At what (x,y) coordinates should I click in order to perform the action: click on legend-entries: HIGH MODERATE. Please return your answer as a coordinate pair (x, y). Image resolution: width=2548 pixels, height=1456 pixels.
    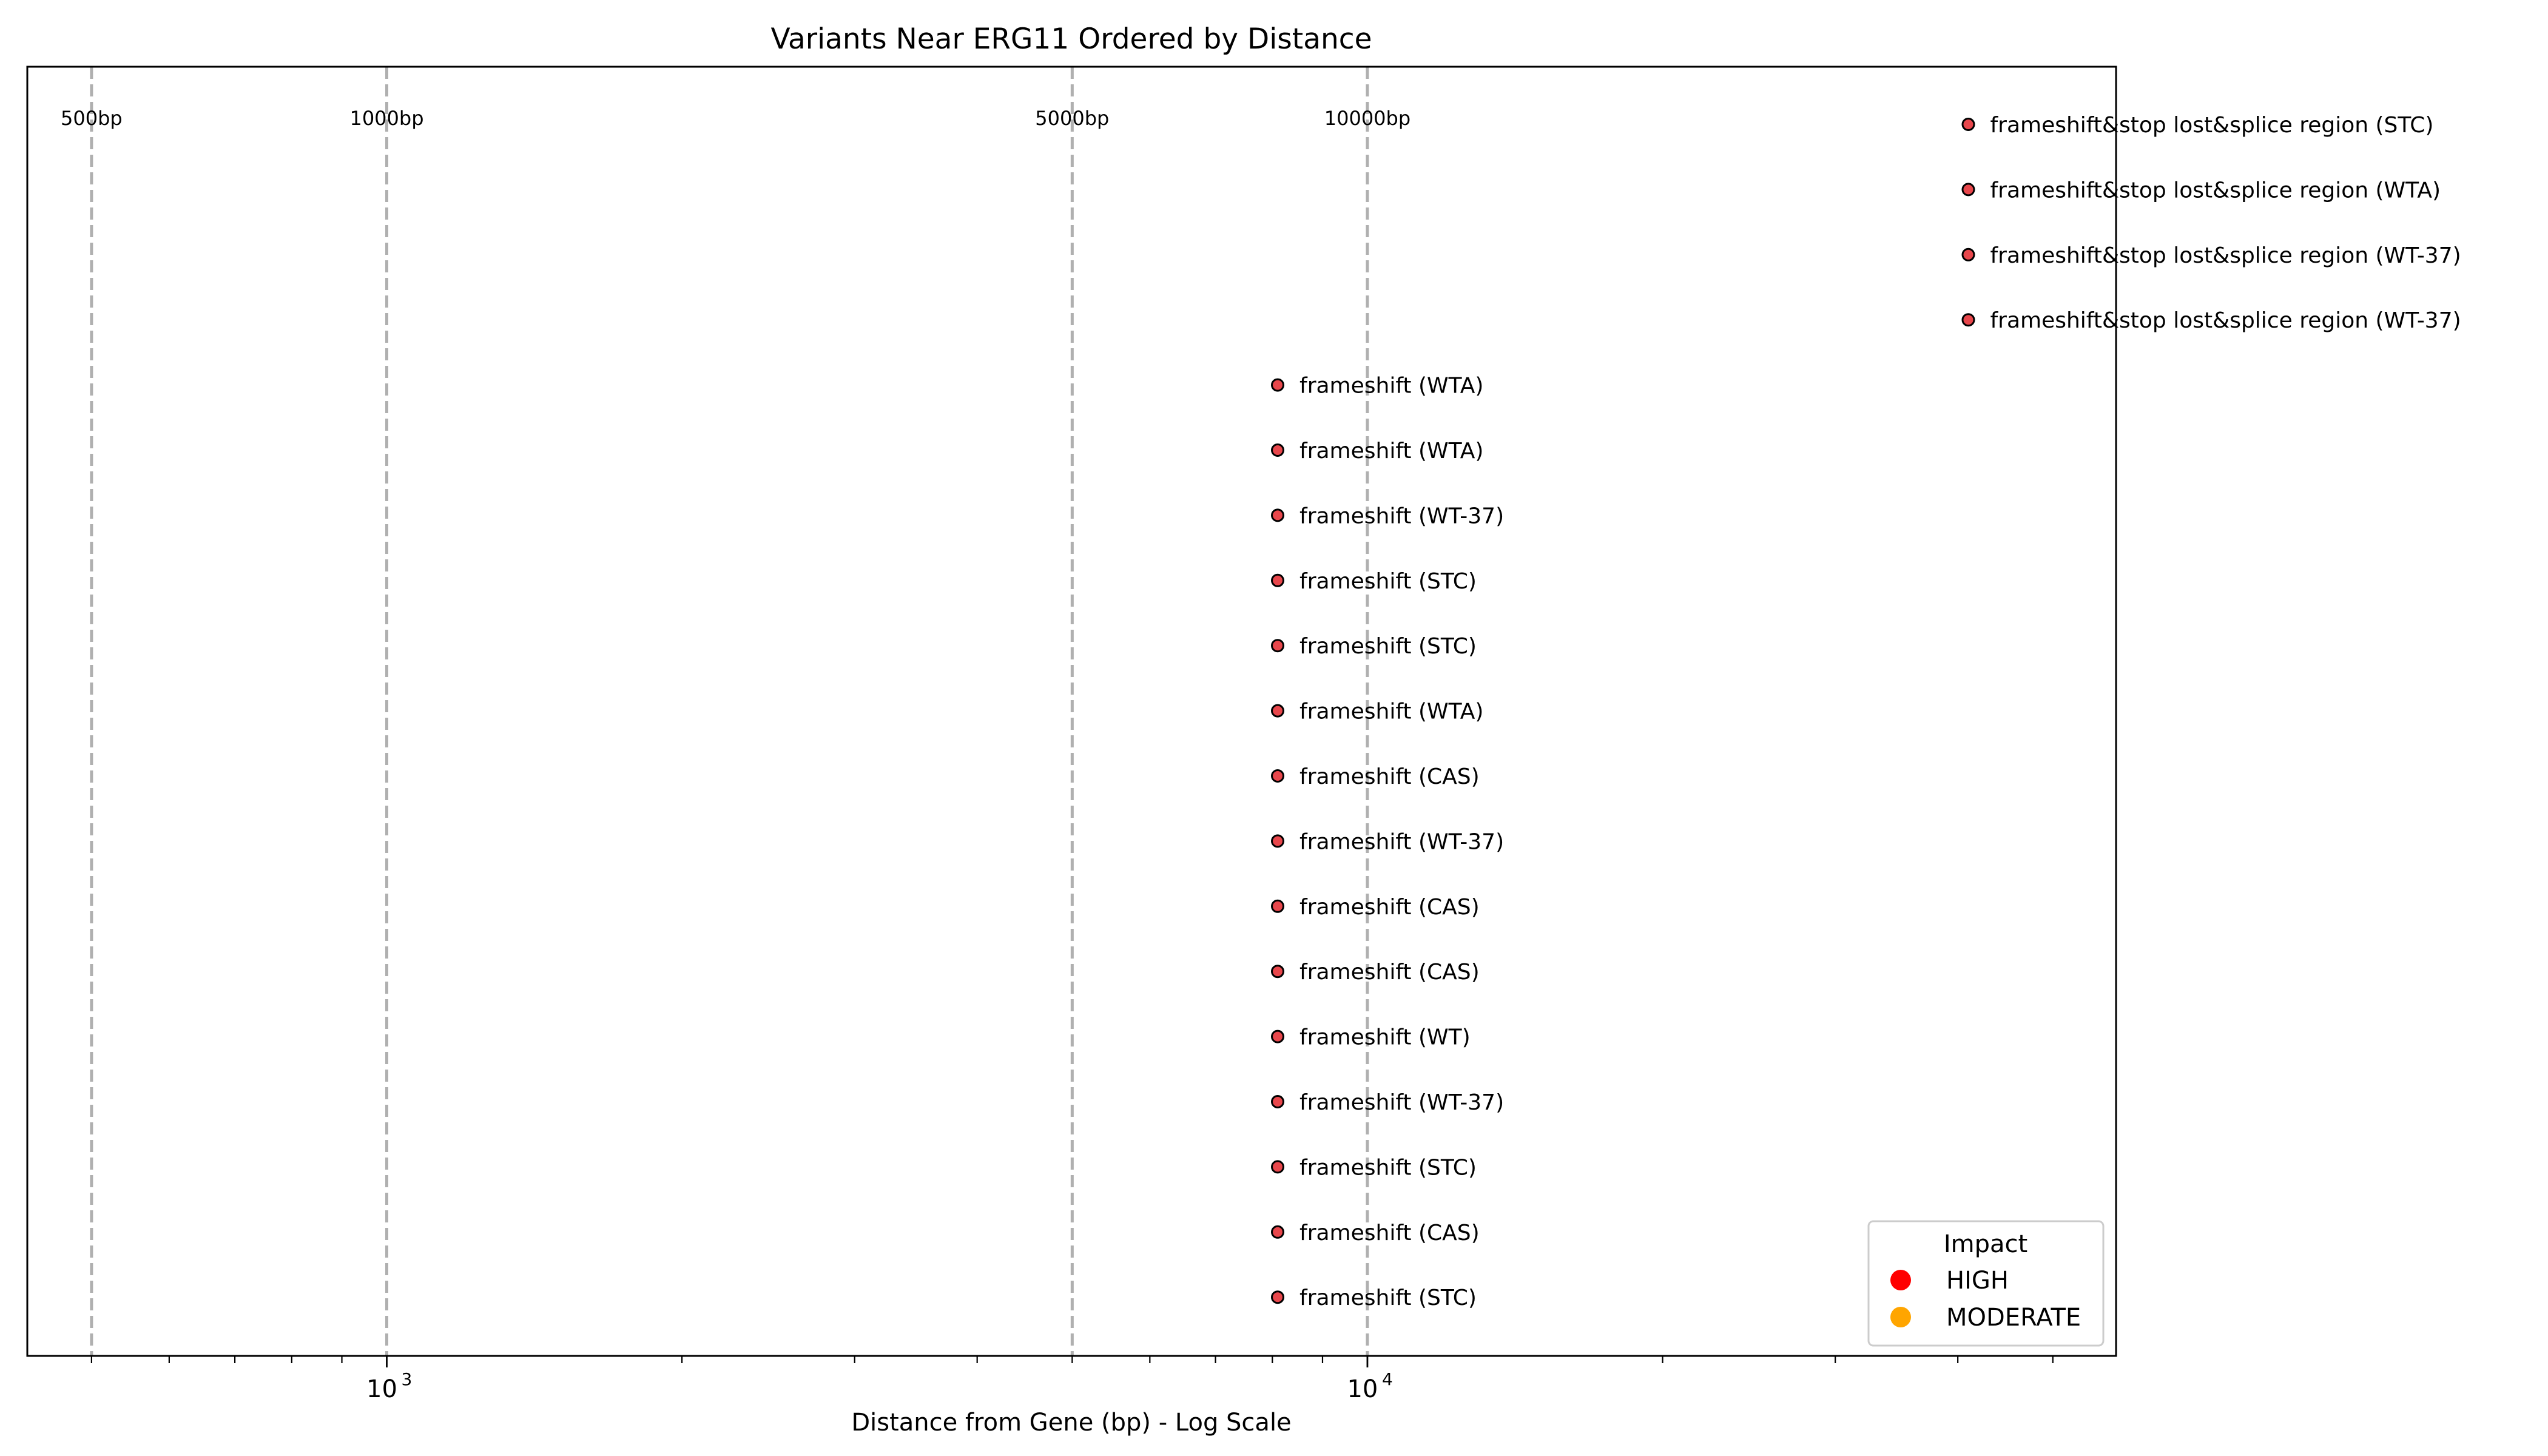
    Looking at the image, I should click on (1985, 1299).